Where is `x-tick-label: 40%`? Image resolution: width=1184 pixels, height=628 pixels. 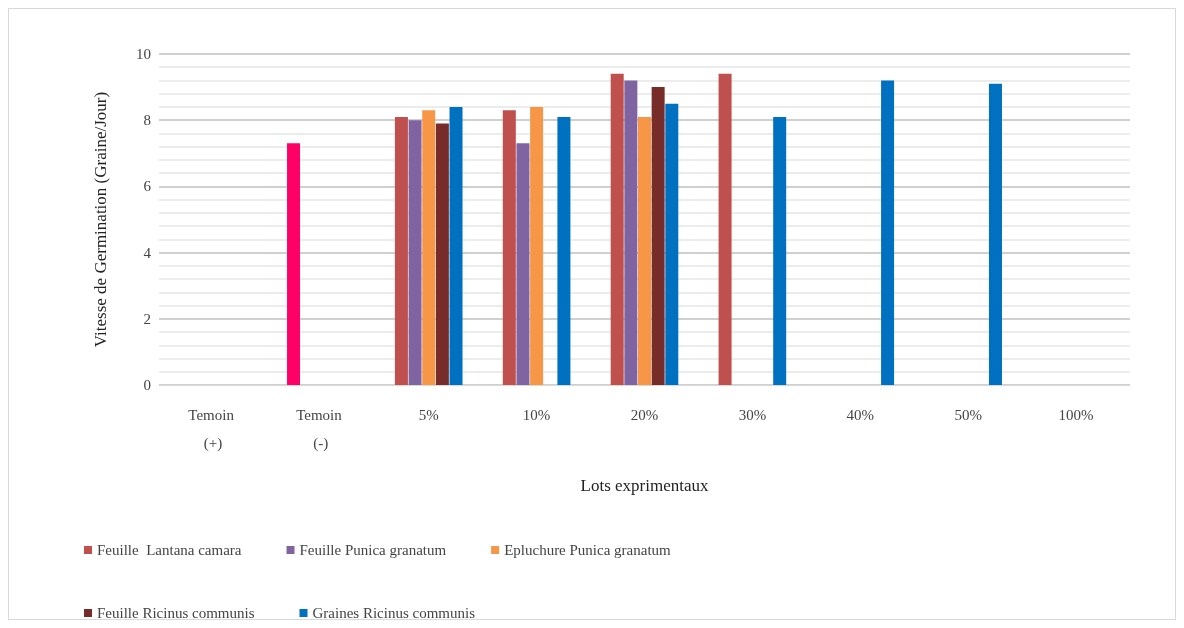
x-tick-label: 40% is located at coordinates (860, 415).